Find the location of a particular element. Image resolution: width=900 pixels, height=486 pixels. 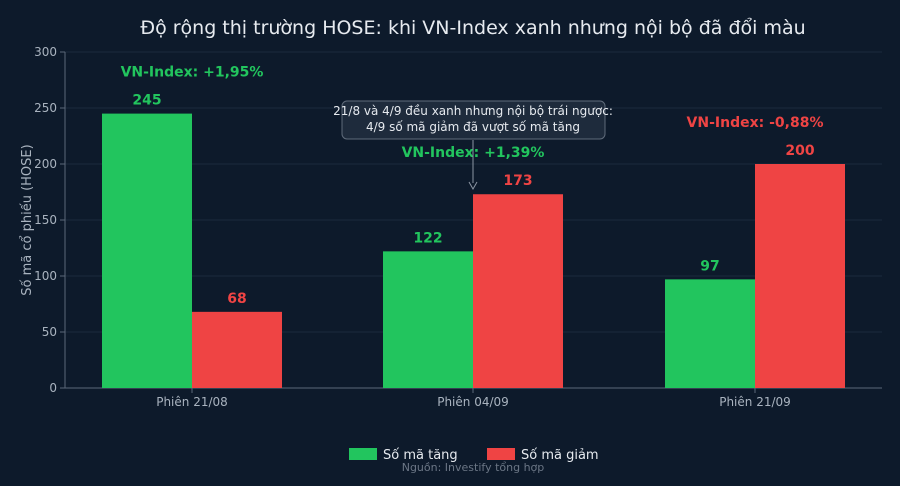

bar-value-label: 173 is located at coordinates (517, 181).